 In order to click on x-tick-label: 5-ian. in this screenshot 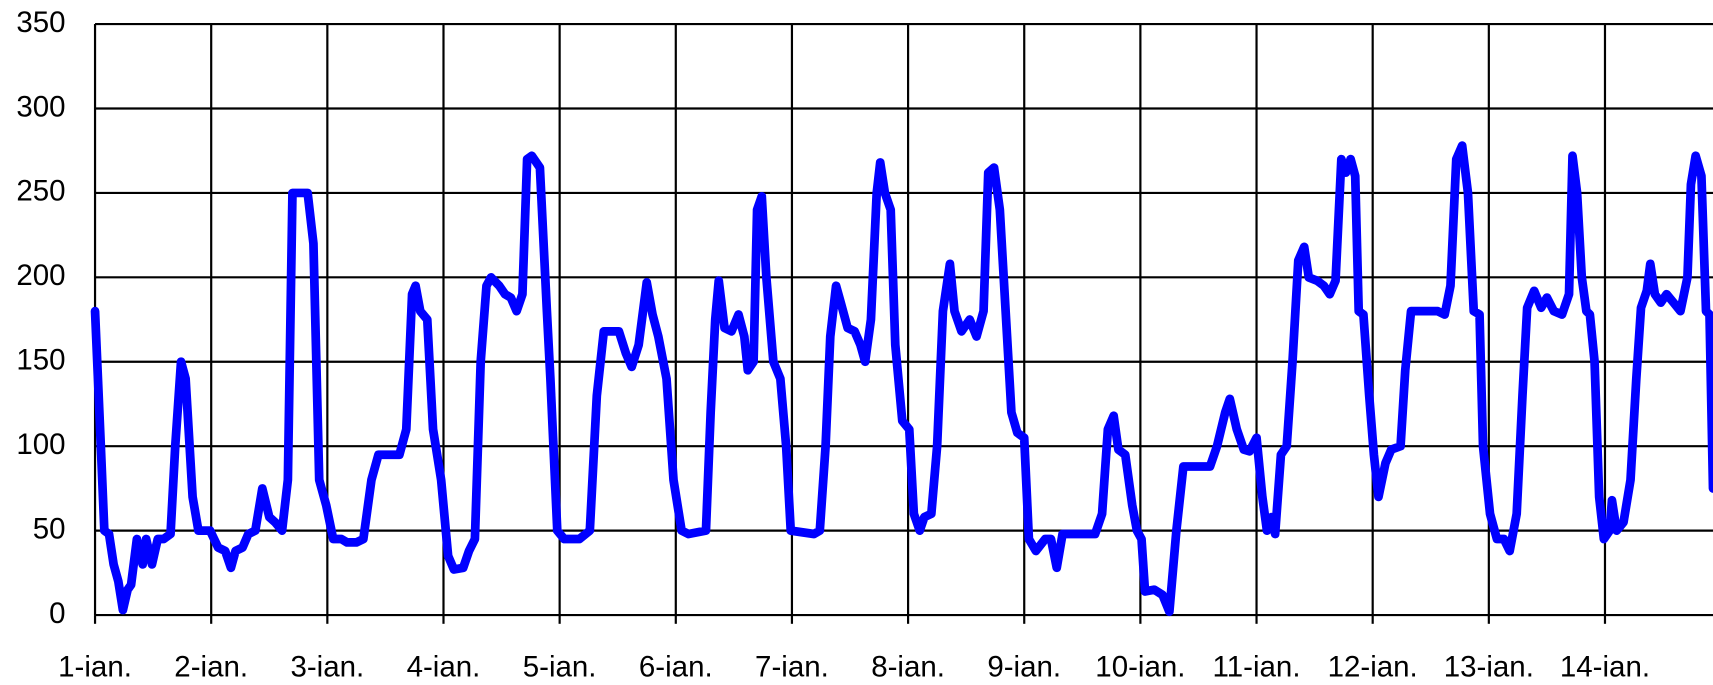, I will do `click(560, 666)`.